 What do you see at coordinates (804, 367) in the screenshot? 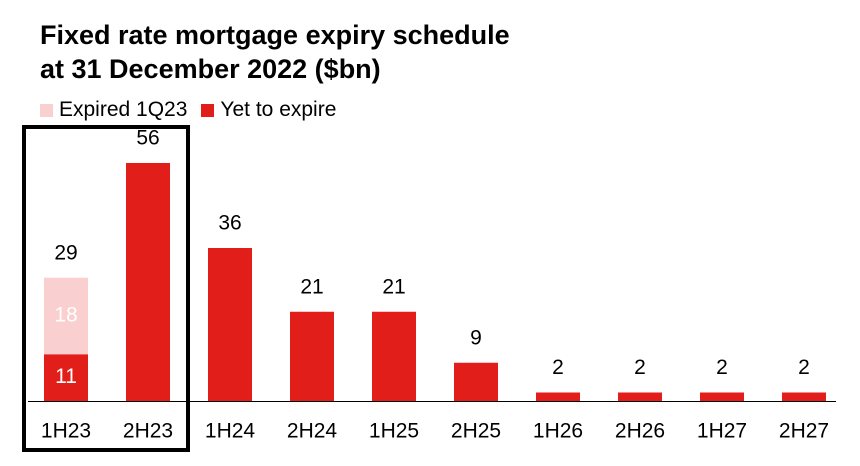
I see `data-label-total-2h27: 2` at bounding box center [804, 367].